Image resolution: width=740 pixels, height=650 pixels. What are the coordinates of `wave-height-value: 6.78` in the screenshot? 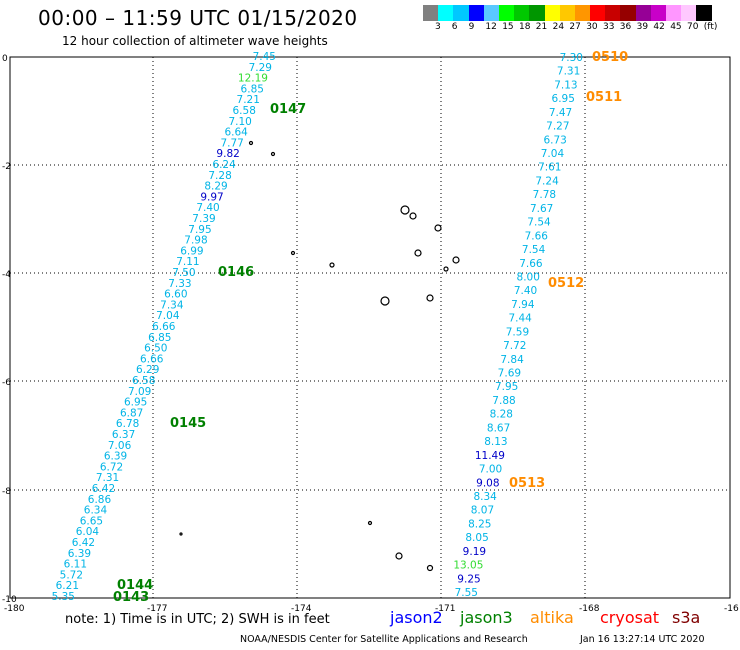 It's located at (127, 424).